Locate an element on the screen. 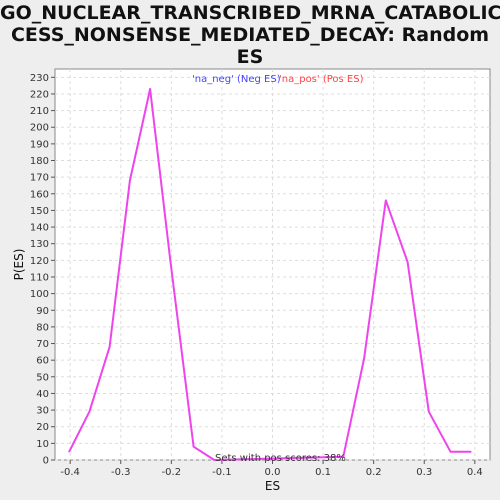 Image resolution: width=500 pixels, height=500 pixels. y-tick-label: 50 is located at coordinates (42, 377).